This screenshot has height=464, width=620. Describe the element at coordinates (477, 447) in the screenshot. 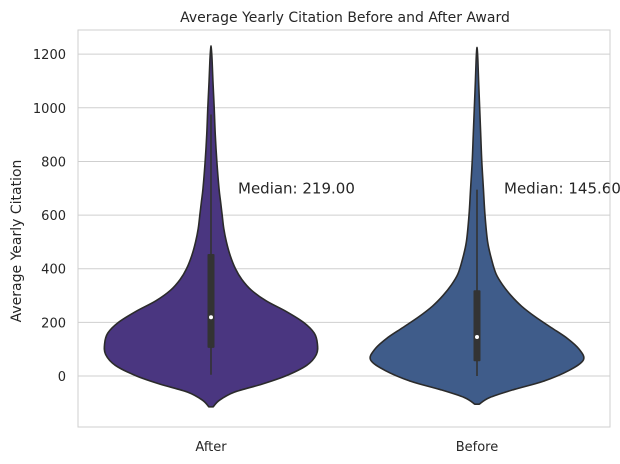

I see `x-tick-label-before: Before` at that location.